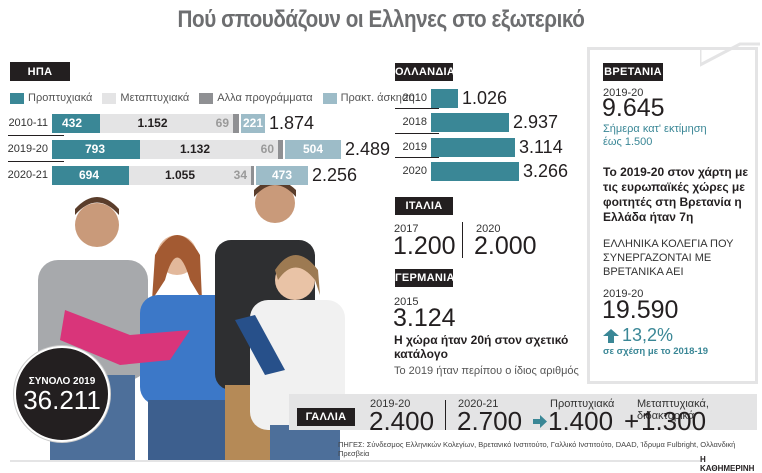 The image size is (762, 473). I want to click on france-tag: ΓΑΛΛΙΑ, so click(326, 417).